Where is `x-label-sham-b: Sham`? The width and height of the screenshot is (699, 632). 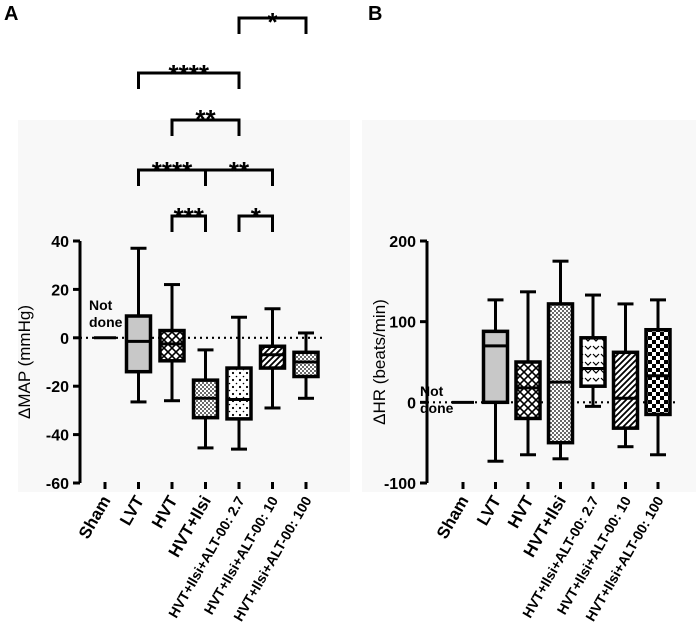
x-label-sham-b: Sham is located at coordinates (453, 518).